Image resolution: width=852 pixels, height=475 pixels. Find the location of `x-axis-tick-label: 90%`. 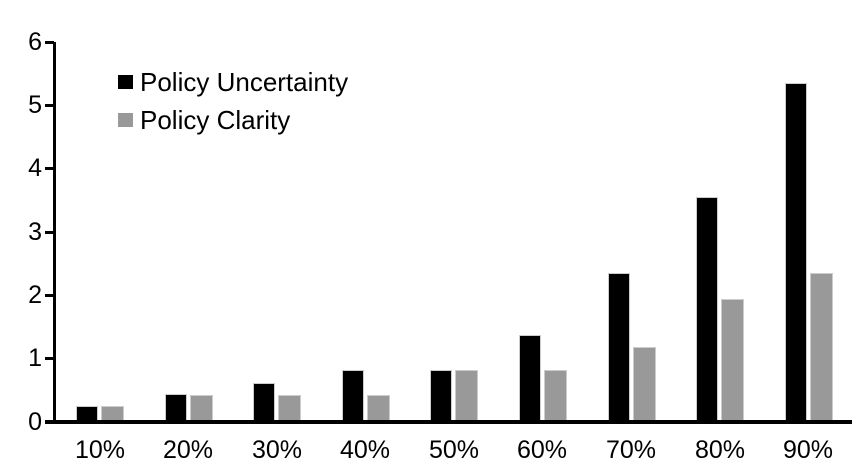

x-axis-tick-label: 90% is located at coordinates (808, 450).